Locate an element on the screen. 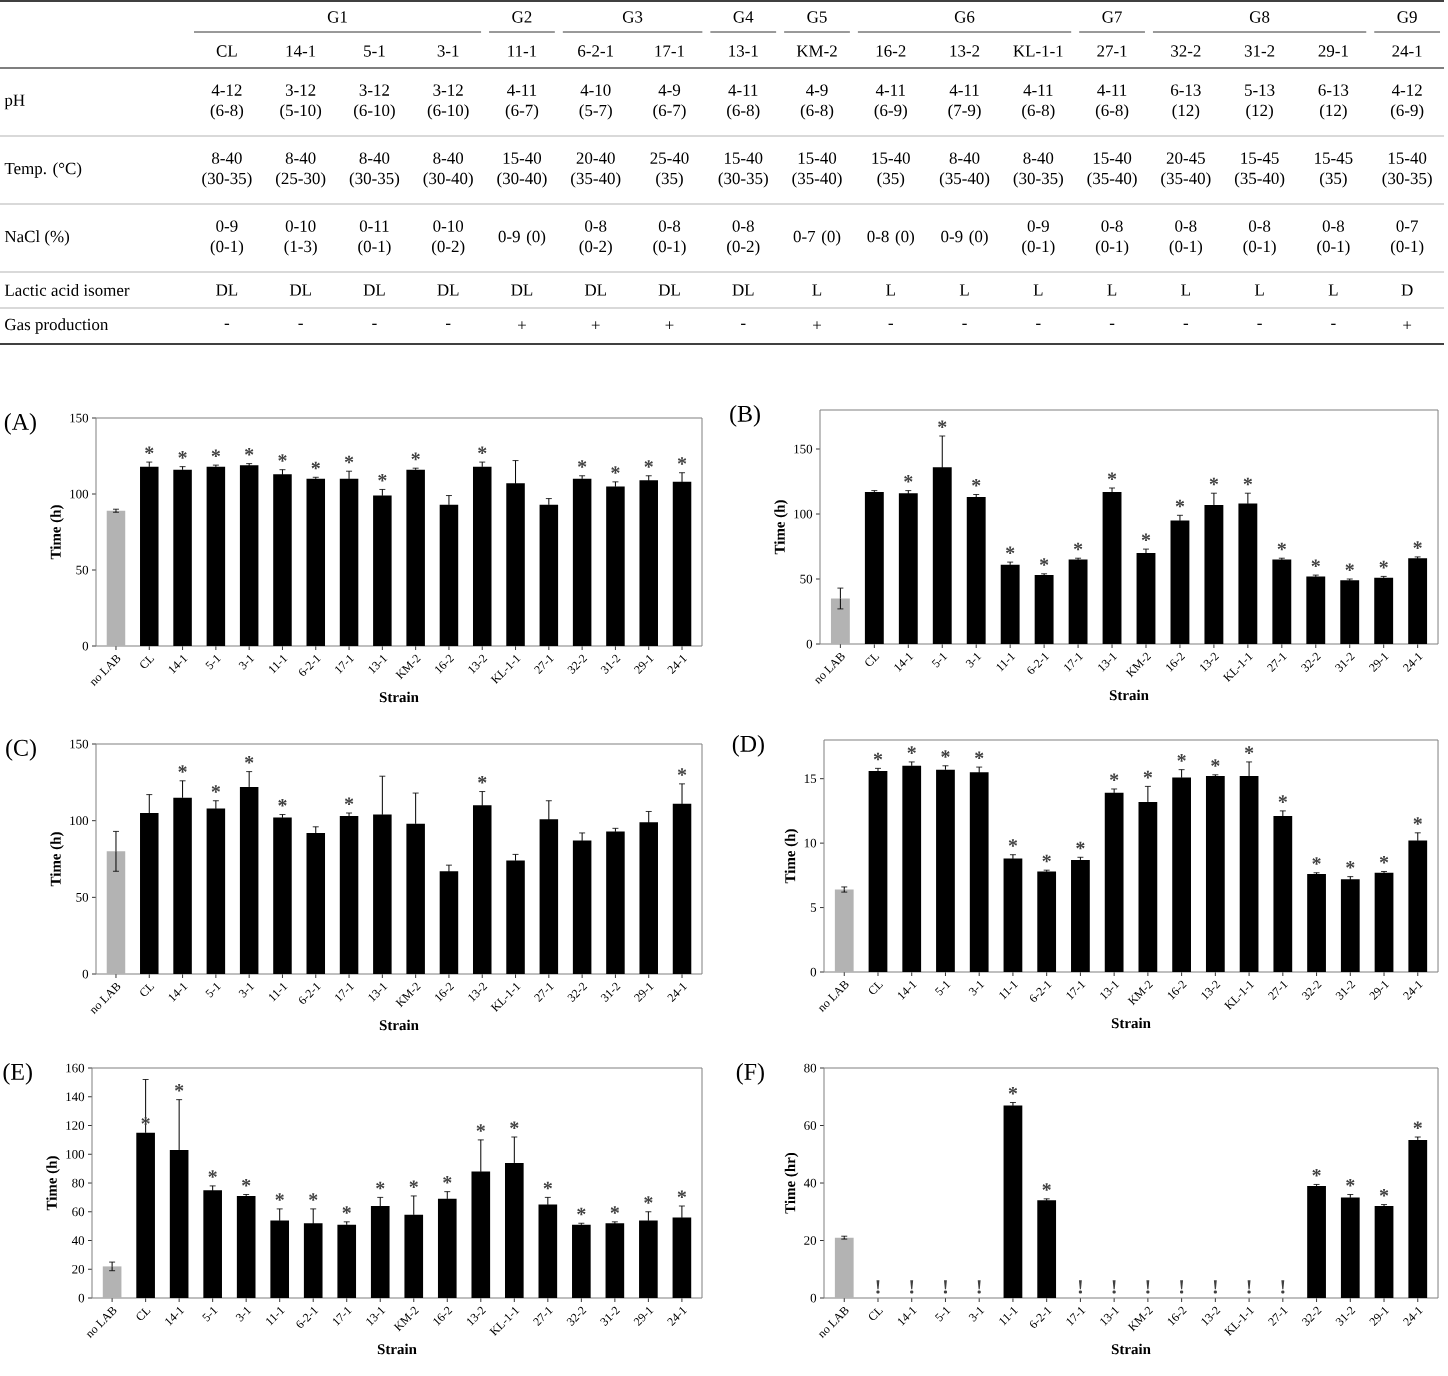 This screenshot has width=1448, height=1376. text: G4 is located at coordinates (743, 17).